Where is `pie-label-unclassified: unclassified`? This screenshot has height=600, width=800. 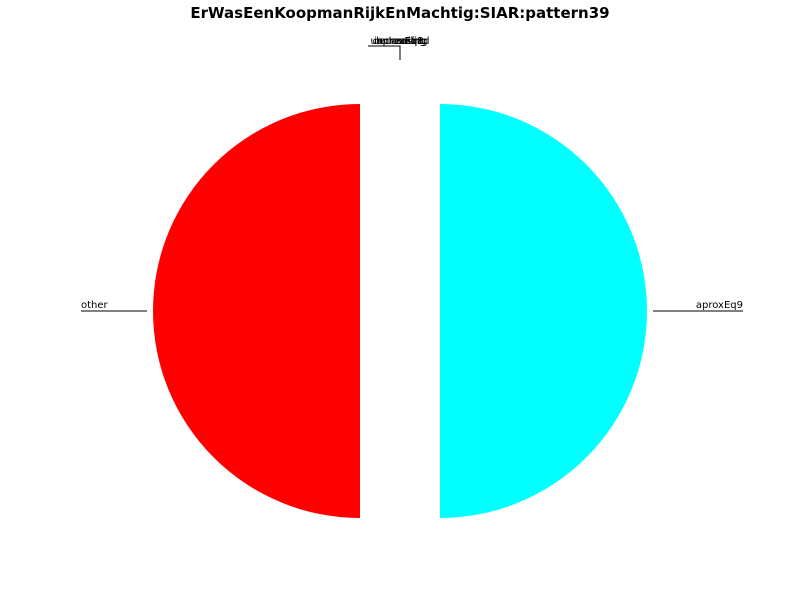
pie-label-unclassified: unclassified is located at coordinates (399, 41).